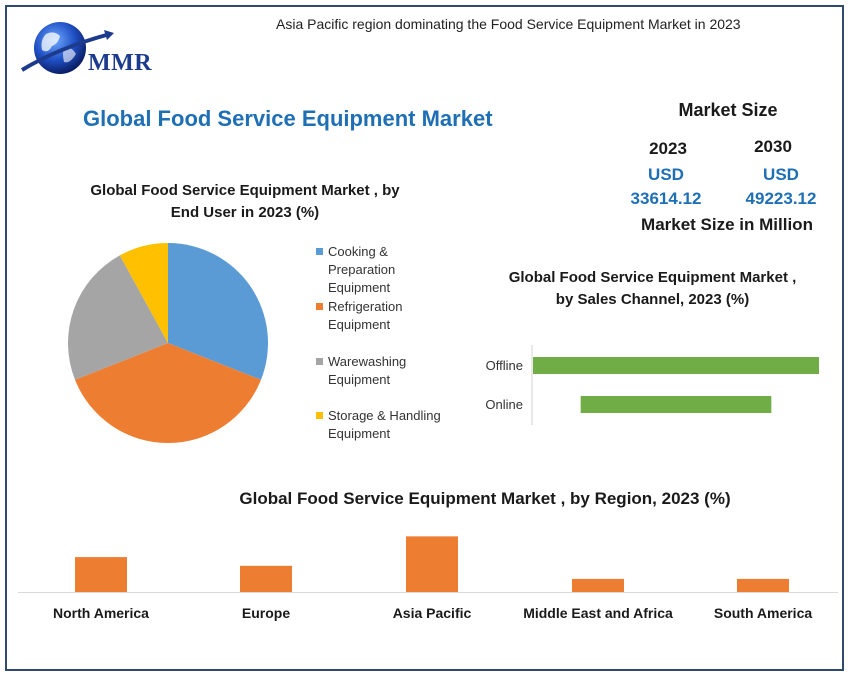 Image resolution: width=853 pixels, height=678 pixels. What do you see at coordinates (666, 174) in the screenshot?
I see `currency-2023: USD` at bounding box center [666, 174].